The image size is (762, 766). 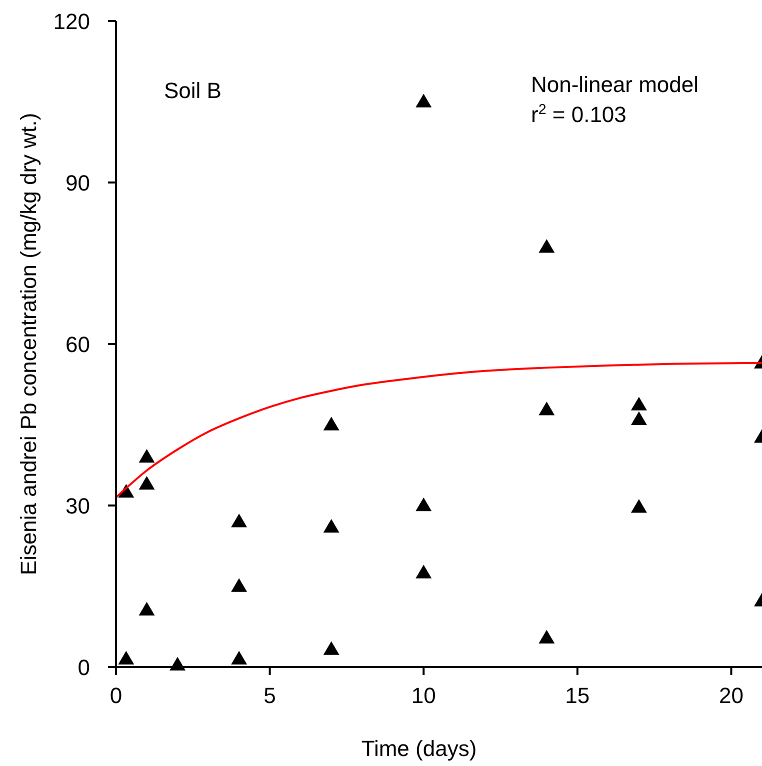 I want to click on annotation: Soil B, so click(x=193, y=90).